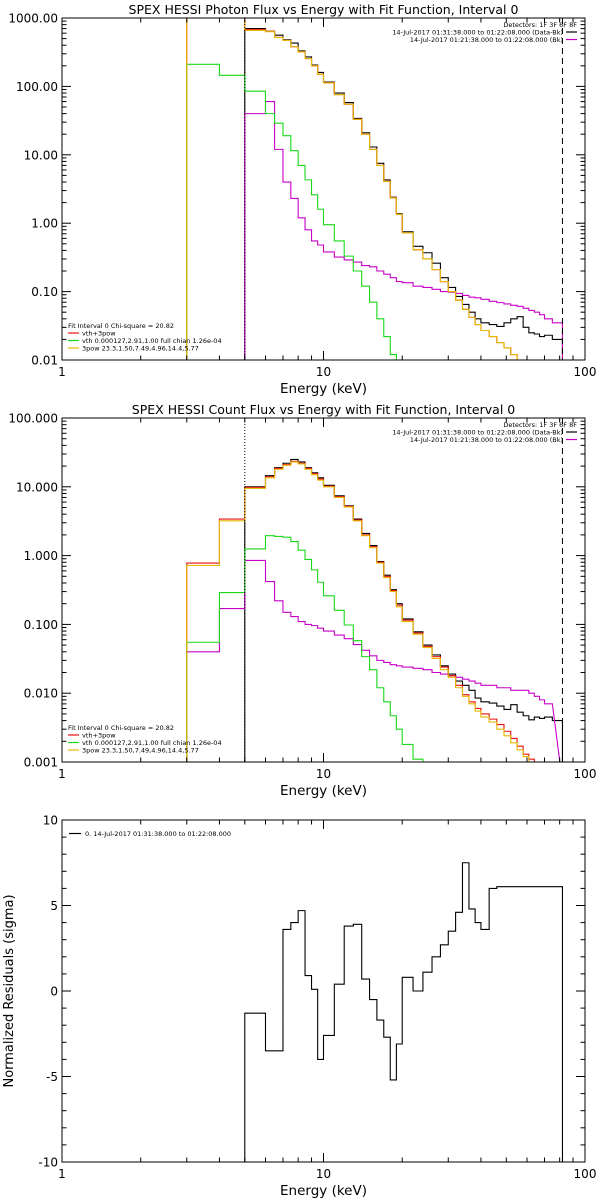 This screenshot has height=1204, width=600. Describe the element at coordinates (48, 1163) in the screenshot. I see `y-tick-label: -10` at that location.